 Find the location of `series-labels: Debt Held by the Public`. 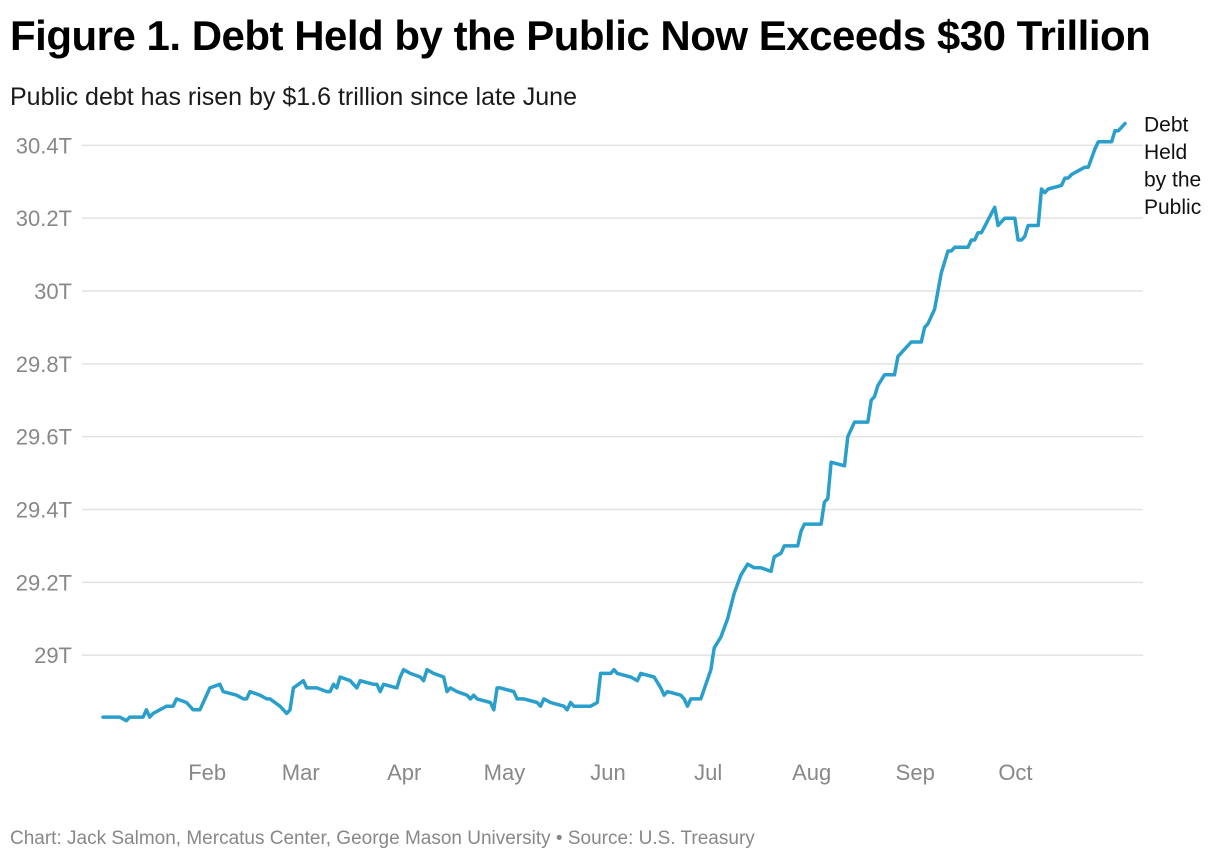

series-labels: Debt Held by the Public is located at coordinates (1172, 167).